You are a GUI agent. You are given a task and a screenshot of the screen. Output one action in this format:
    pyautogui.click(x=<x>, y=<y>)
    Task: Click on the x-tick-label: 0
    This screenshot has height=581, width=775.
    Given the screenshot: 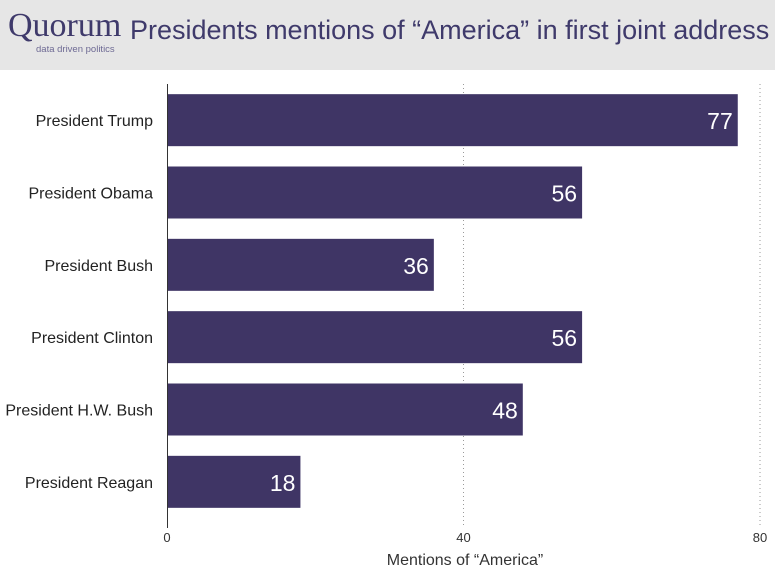 What is the action you would take?
    pyautogui.click(x=166, y=537)
    